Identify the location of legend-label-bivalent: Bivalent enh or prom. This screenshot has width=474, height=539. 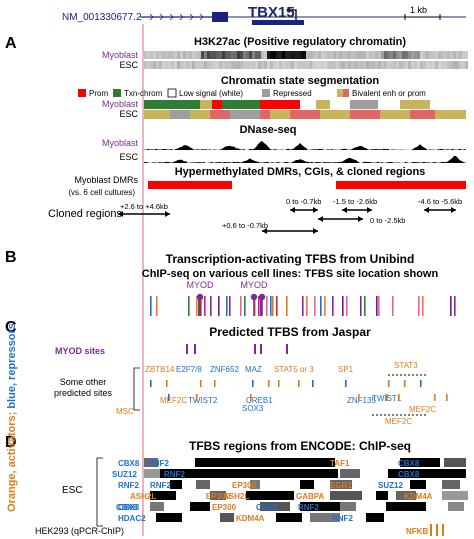
(389, 93).